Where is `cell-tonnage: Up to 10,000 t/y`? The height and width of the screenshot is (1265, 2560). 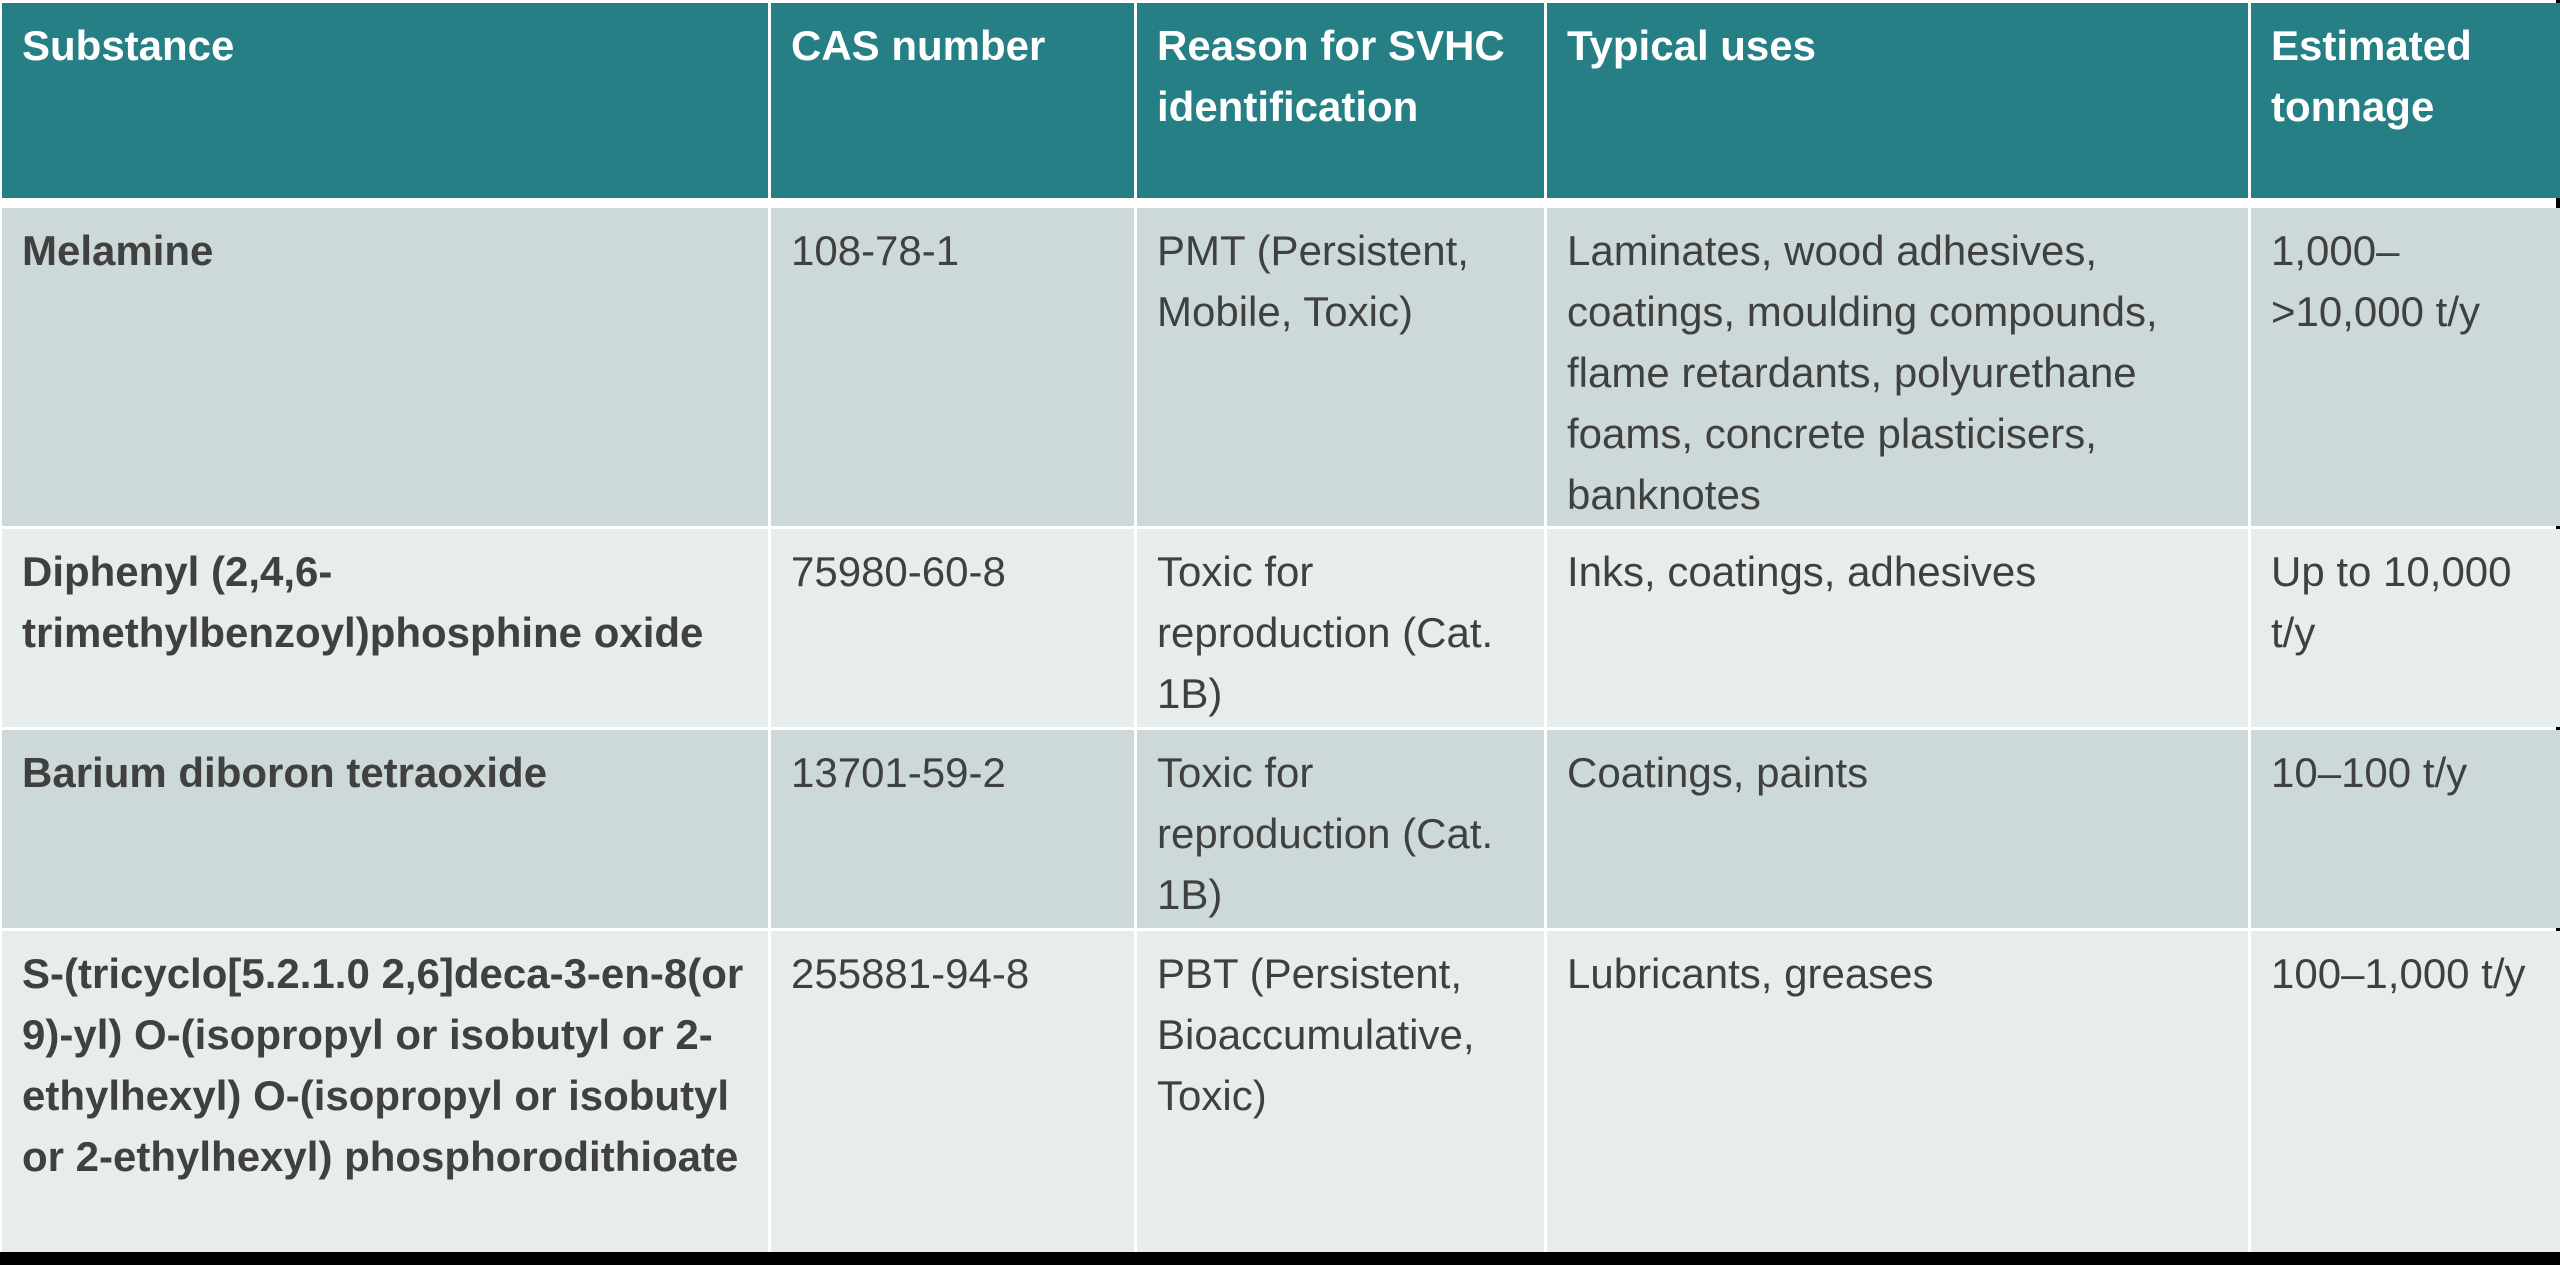 cell-tonnage: Up to 10,000 t/y is located at coordinates (2405, 628).